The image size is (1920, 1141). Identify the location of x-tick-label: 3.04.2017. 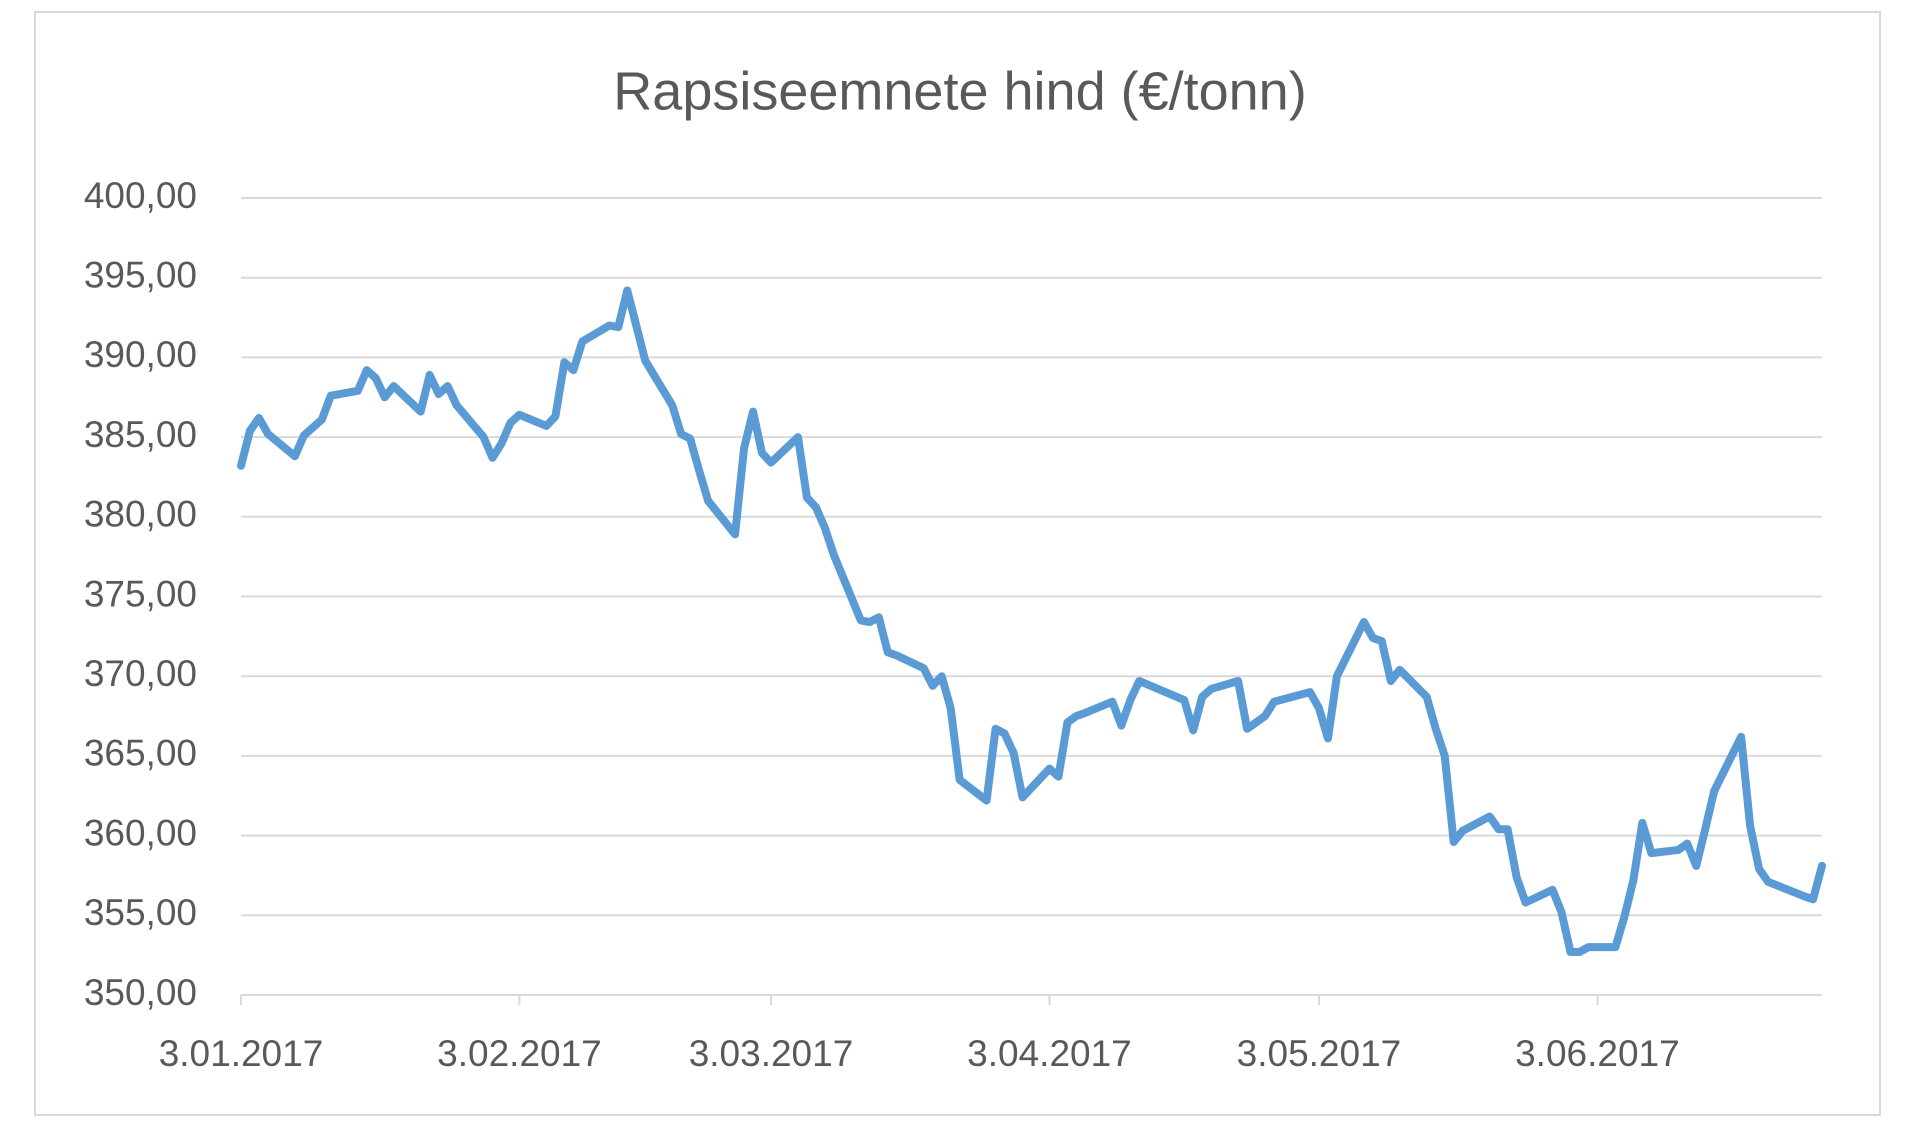
(1049, 1053).